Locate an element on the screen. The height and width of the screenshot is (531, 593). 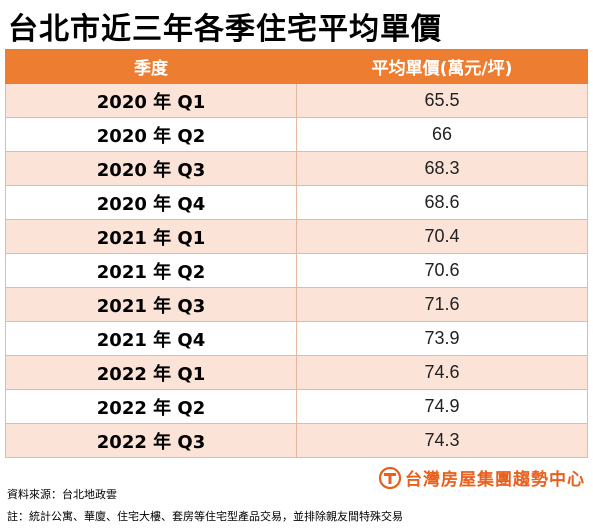
table-row: 2022 年 Q2 74.9 is located at coordinates (296, 406).